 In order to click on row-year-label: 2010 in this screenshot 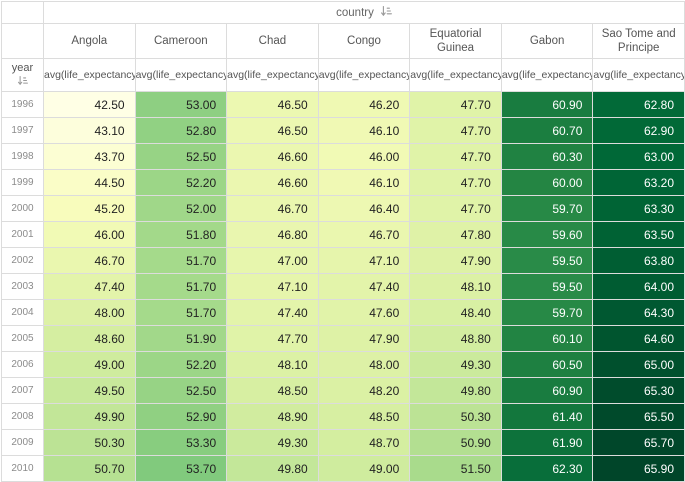, I will do `click(22, 468)`.